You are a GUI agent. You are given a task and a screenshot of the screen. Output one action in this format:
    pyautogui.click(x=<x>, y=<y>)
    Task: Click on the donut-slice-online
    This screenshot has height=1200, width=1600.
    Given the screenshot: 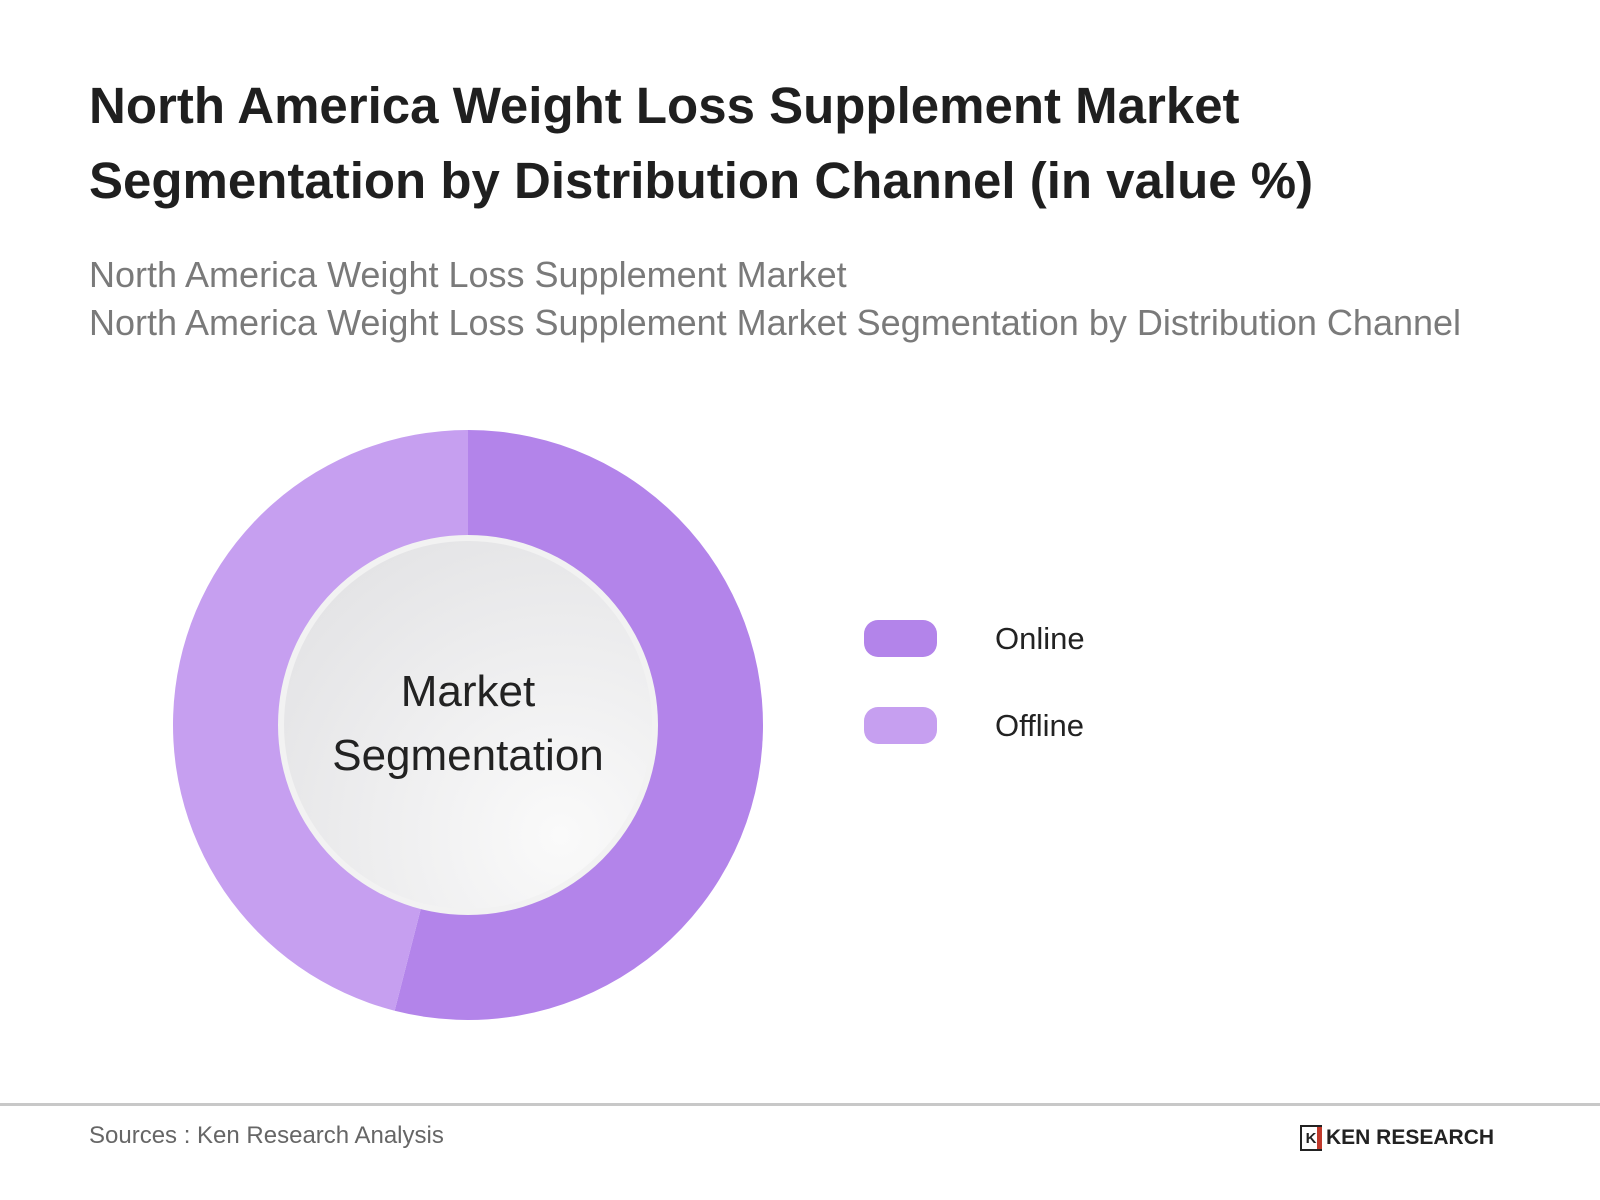 What is the action you would take?
    pyautogui.click(x=578, y=725)
    